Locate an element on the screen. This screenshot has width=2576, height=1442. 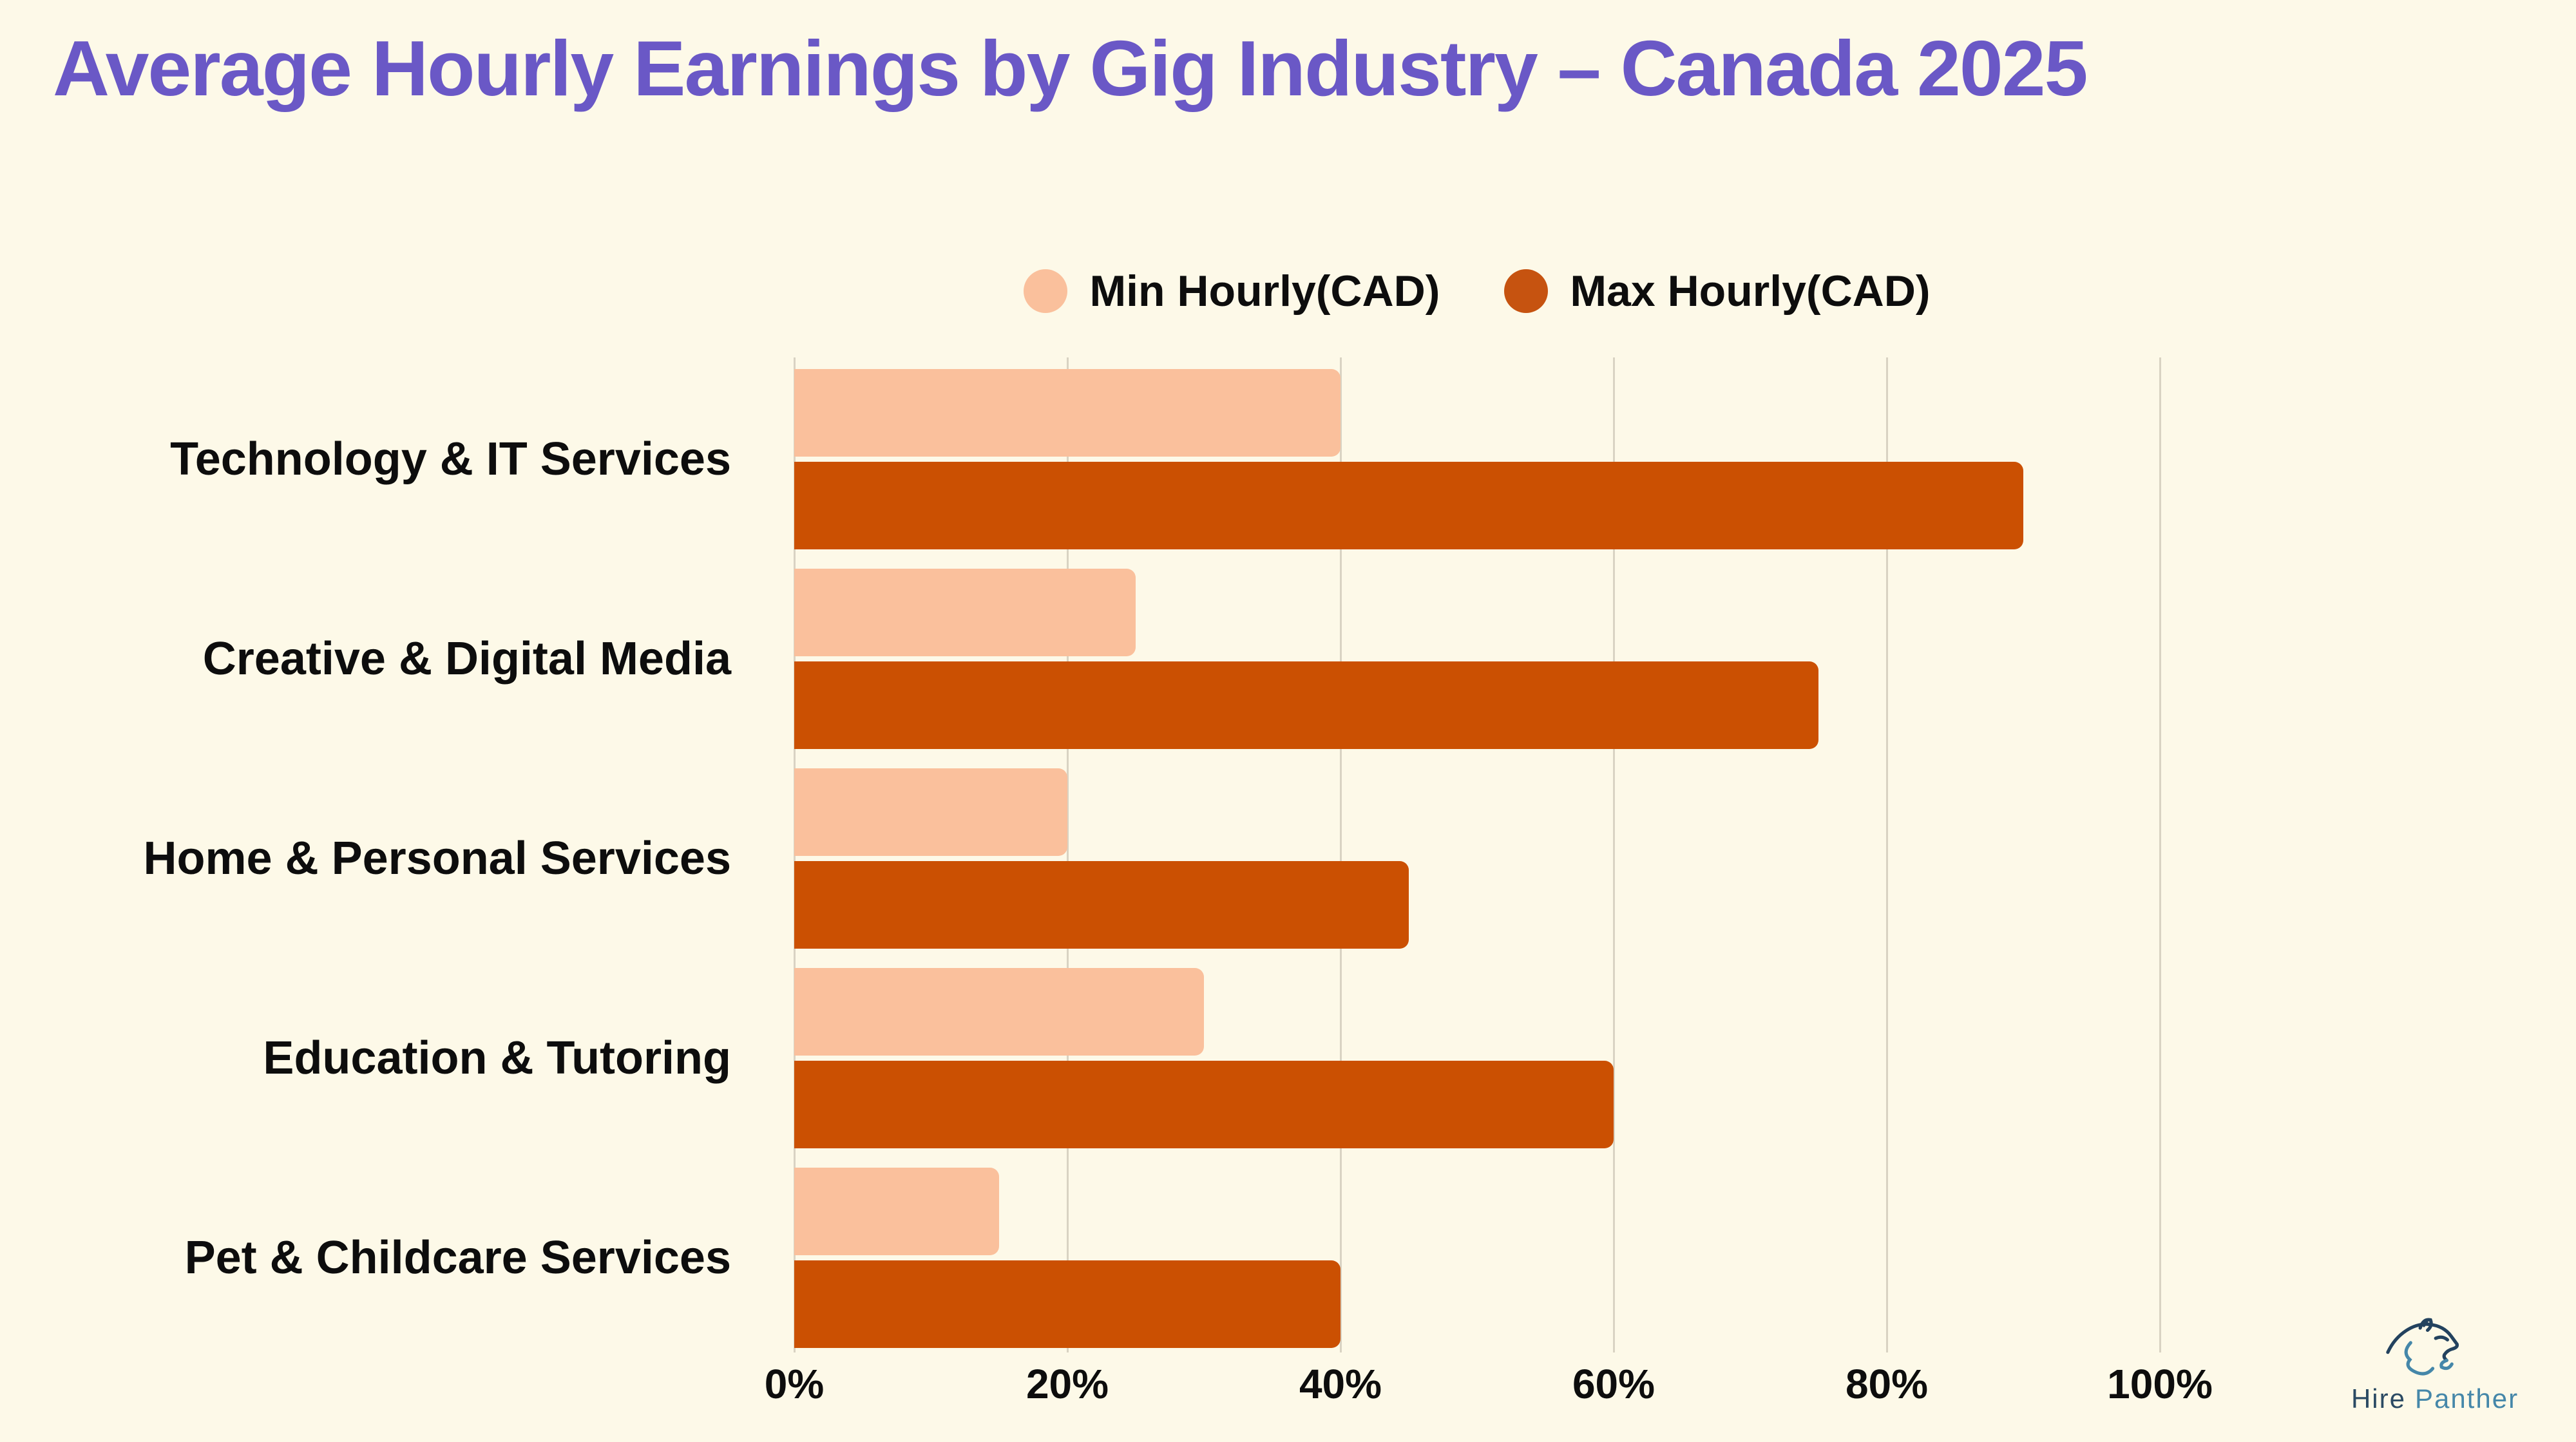
category-label: Creative & Digital Media is located at coordinates (466, 659).